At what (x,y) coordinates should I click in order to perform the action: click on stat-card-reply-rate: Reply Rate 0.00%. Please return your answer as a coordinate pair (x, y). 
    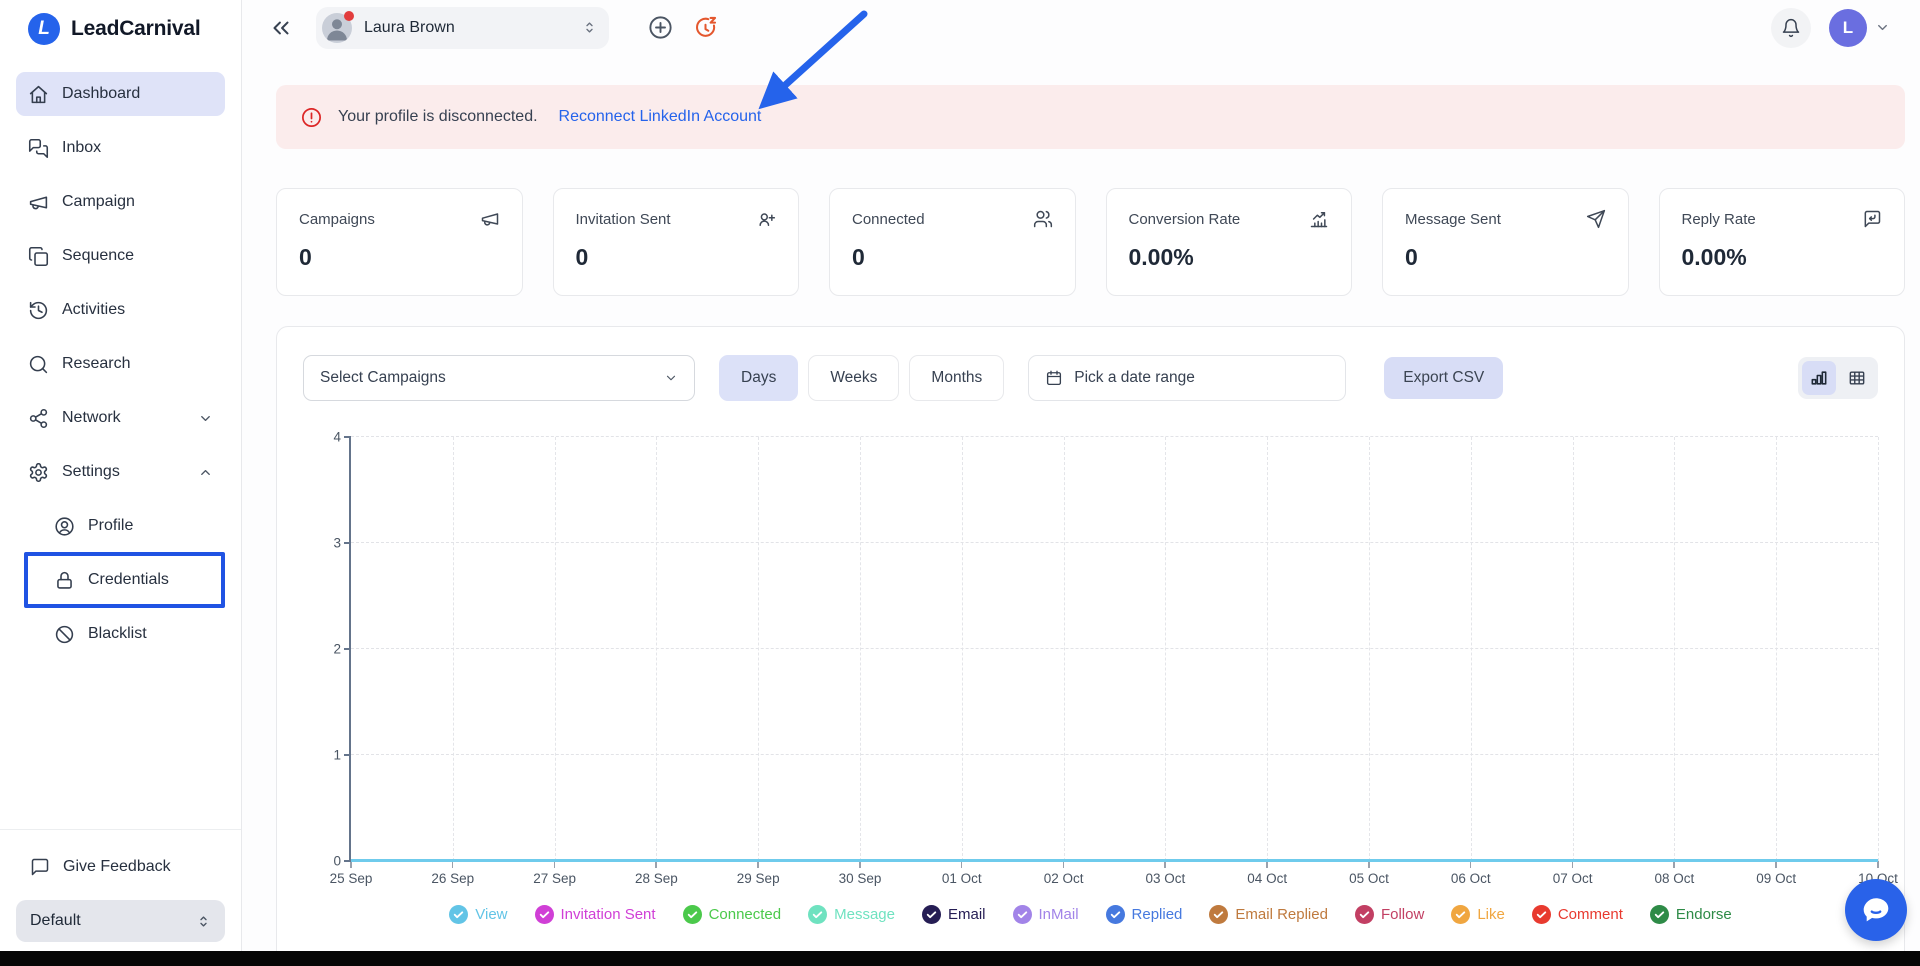
    Looking at the image, I should click on (1781, 242).